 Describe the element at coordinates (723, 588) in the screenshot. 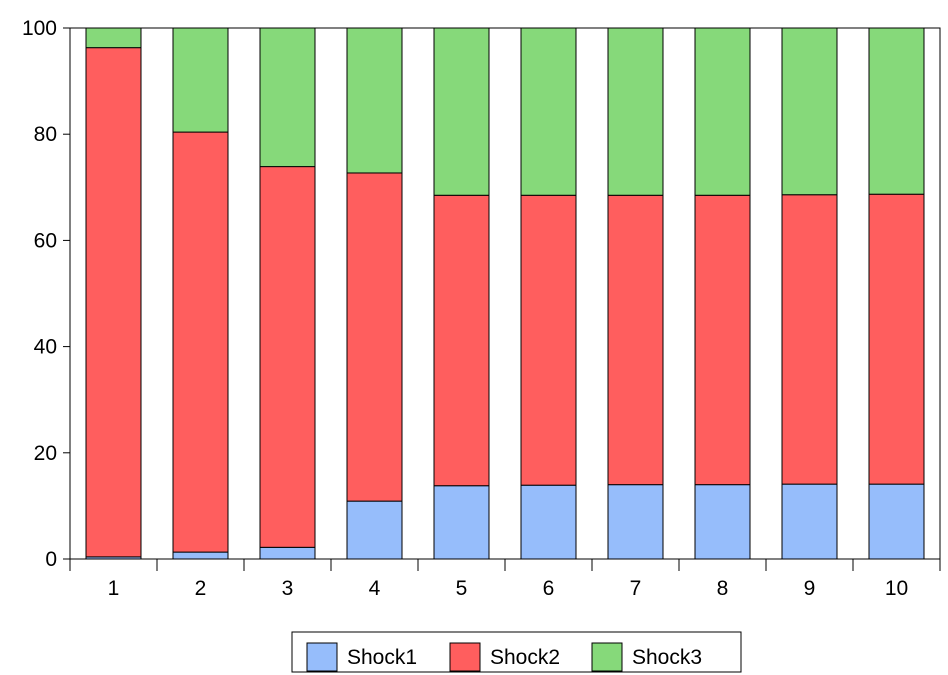

I see `x-tick-label-8: 8` at that location.